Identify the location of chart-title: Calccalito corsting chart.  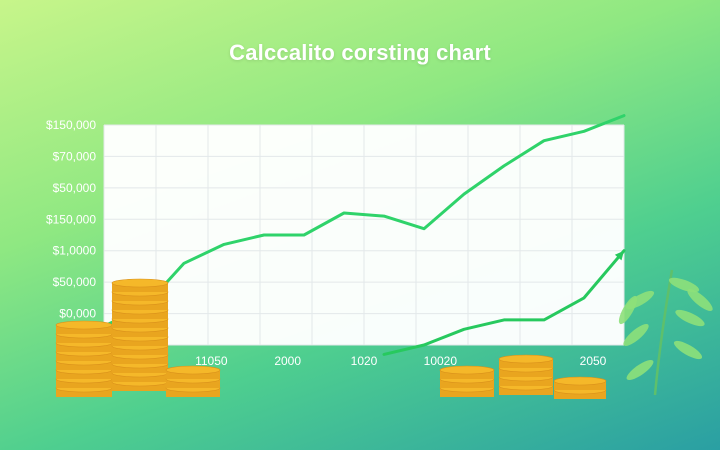
(360, 52).